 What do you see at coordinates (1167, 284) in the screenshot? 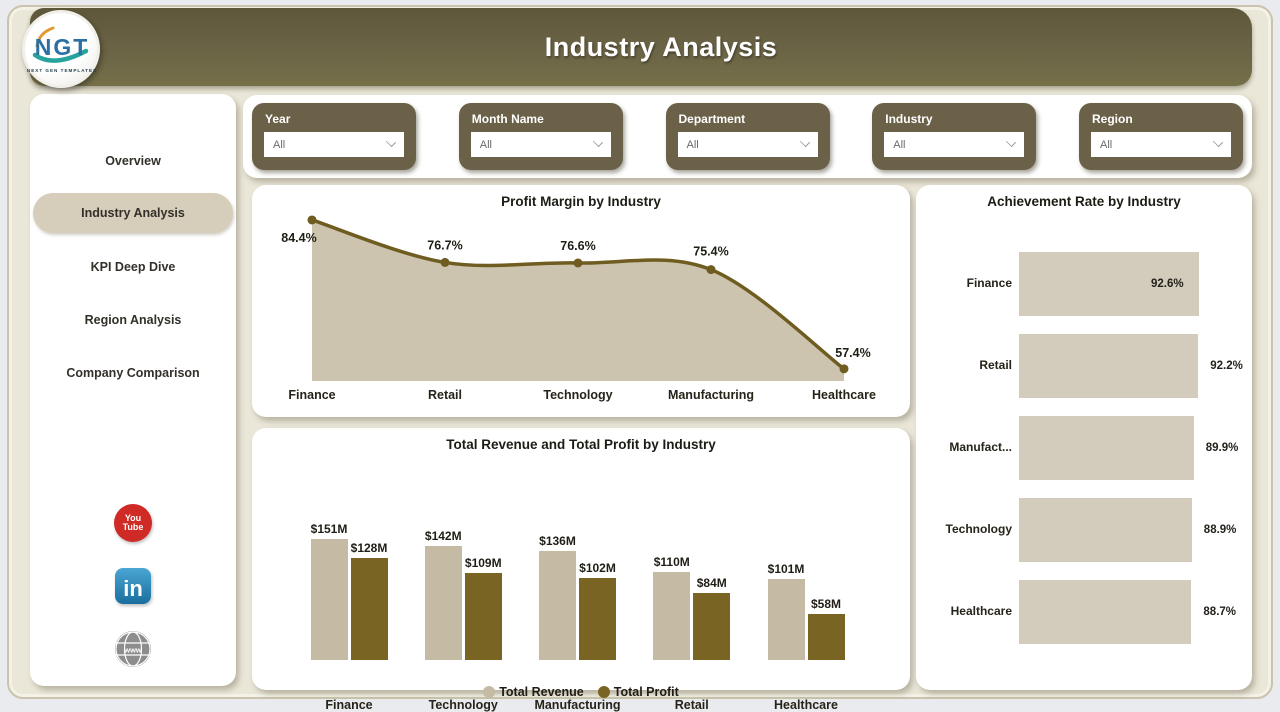
I see `bar-value-label: 92.6%` at bounding box center [1167, 284].